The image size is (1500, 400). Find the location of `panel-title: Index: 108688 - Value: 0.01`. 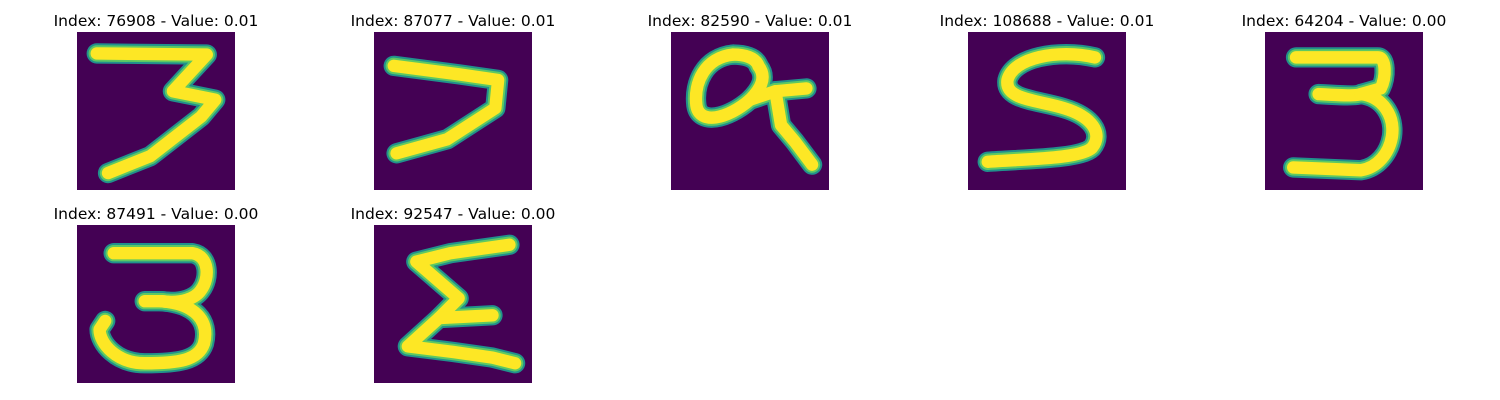

panel-title: Index: 108688 - Value: 0.01 is located at coordinates (1047, 21).